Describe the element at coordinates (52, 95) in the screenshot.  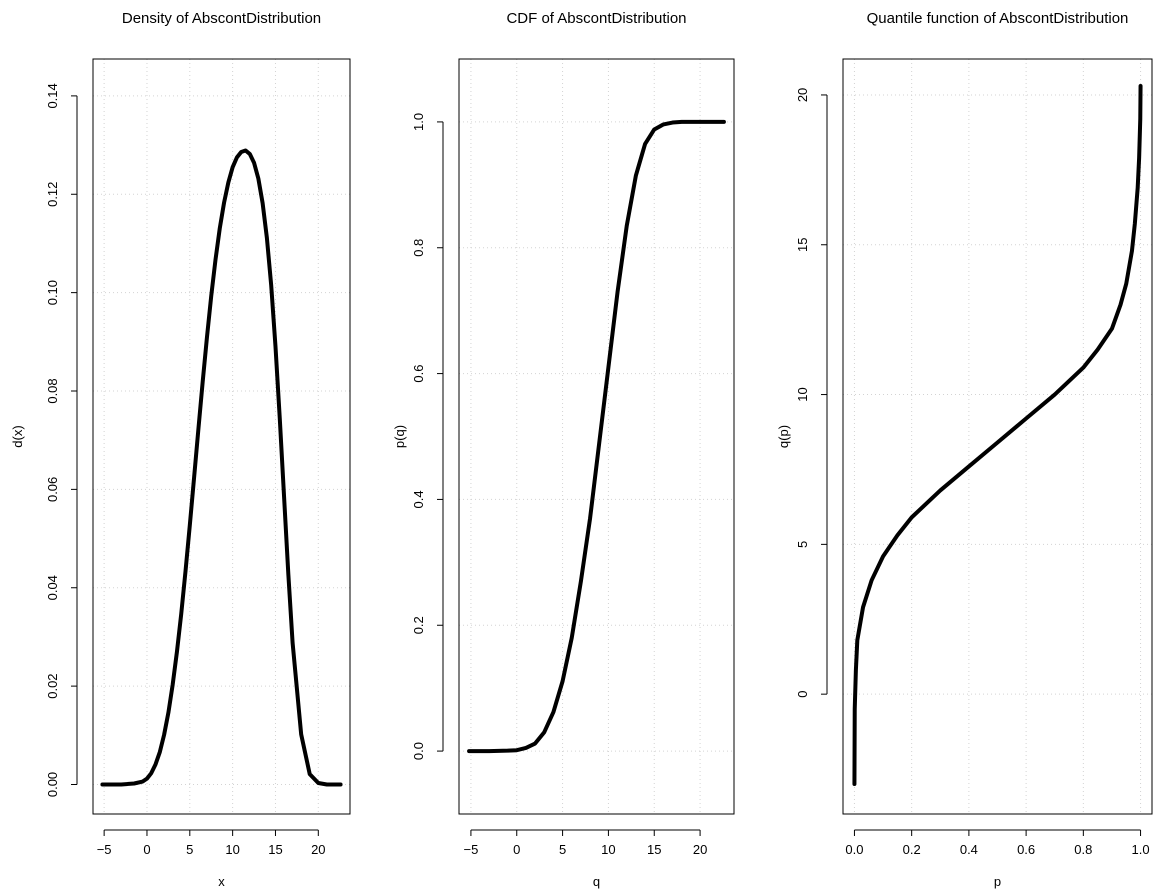
I see `y-tick-label: 0.14` at that location.